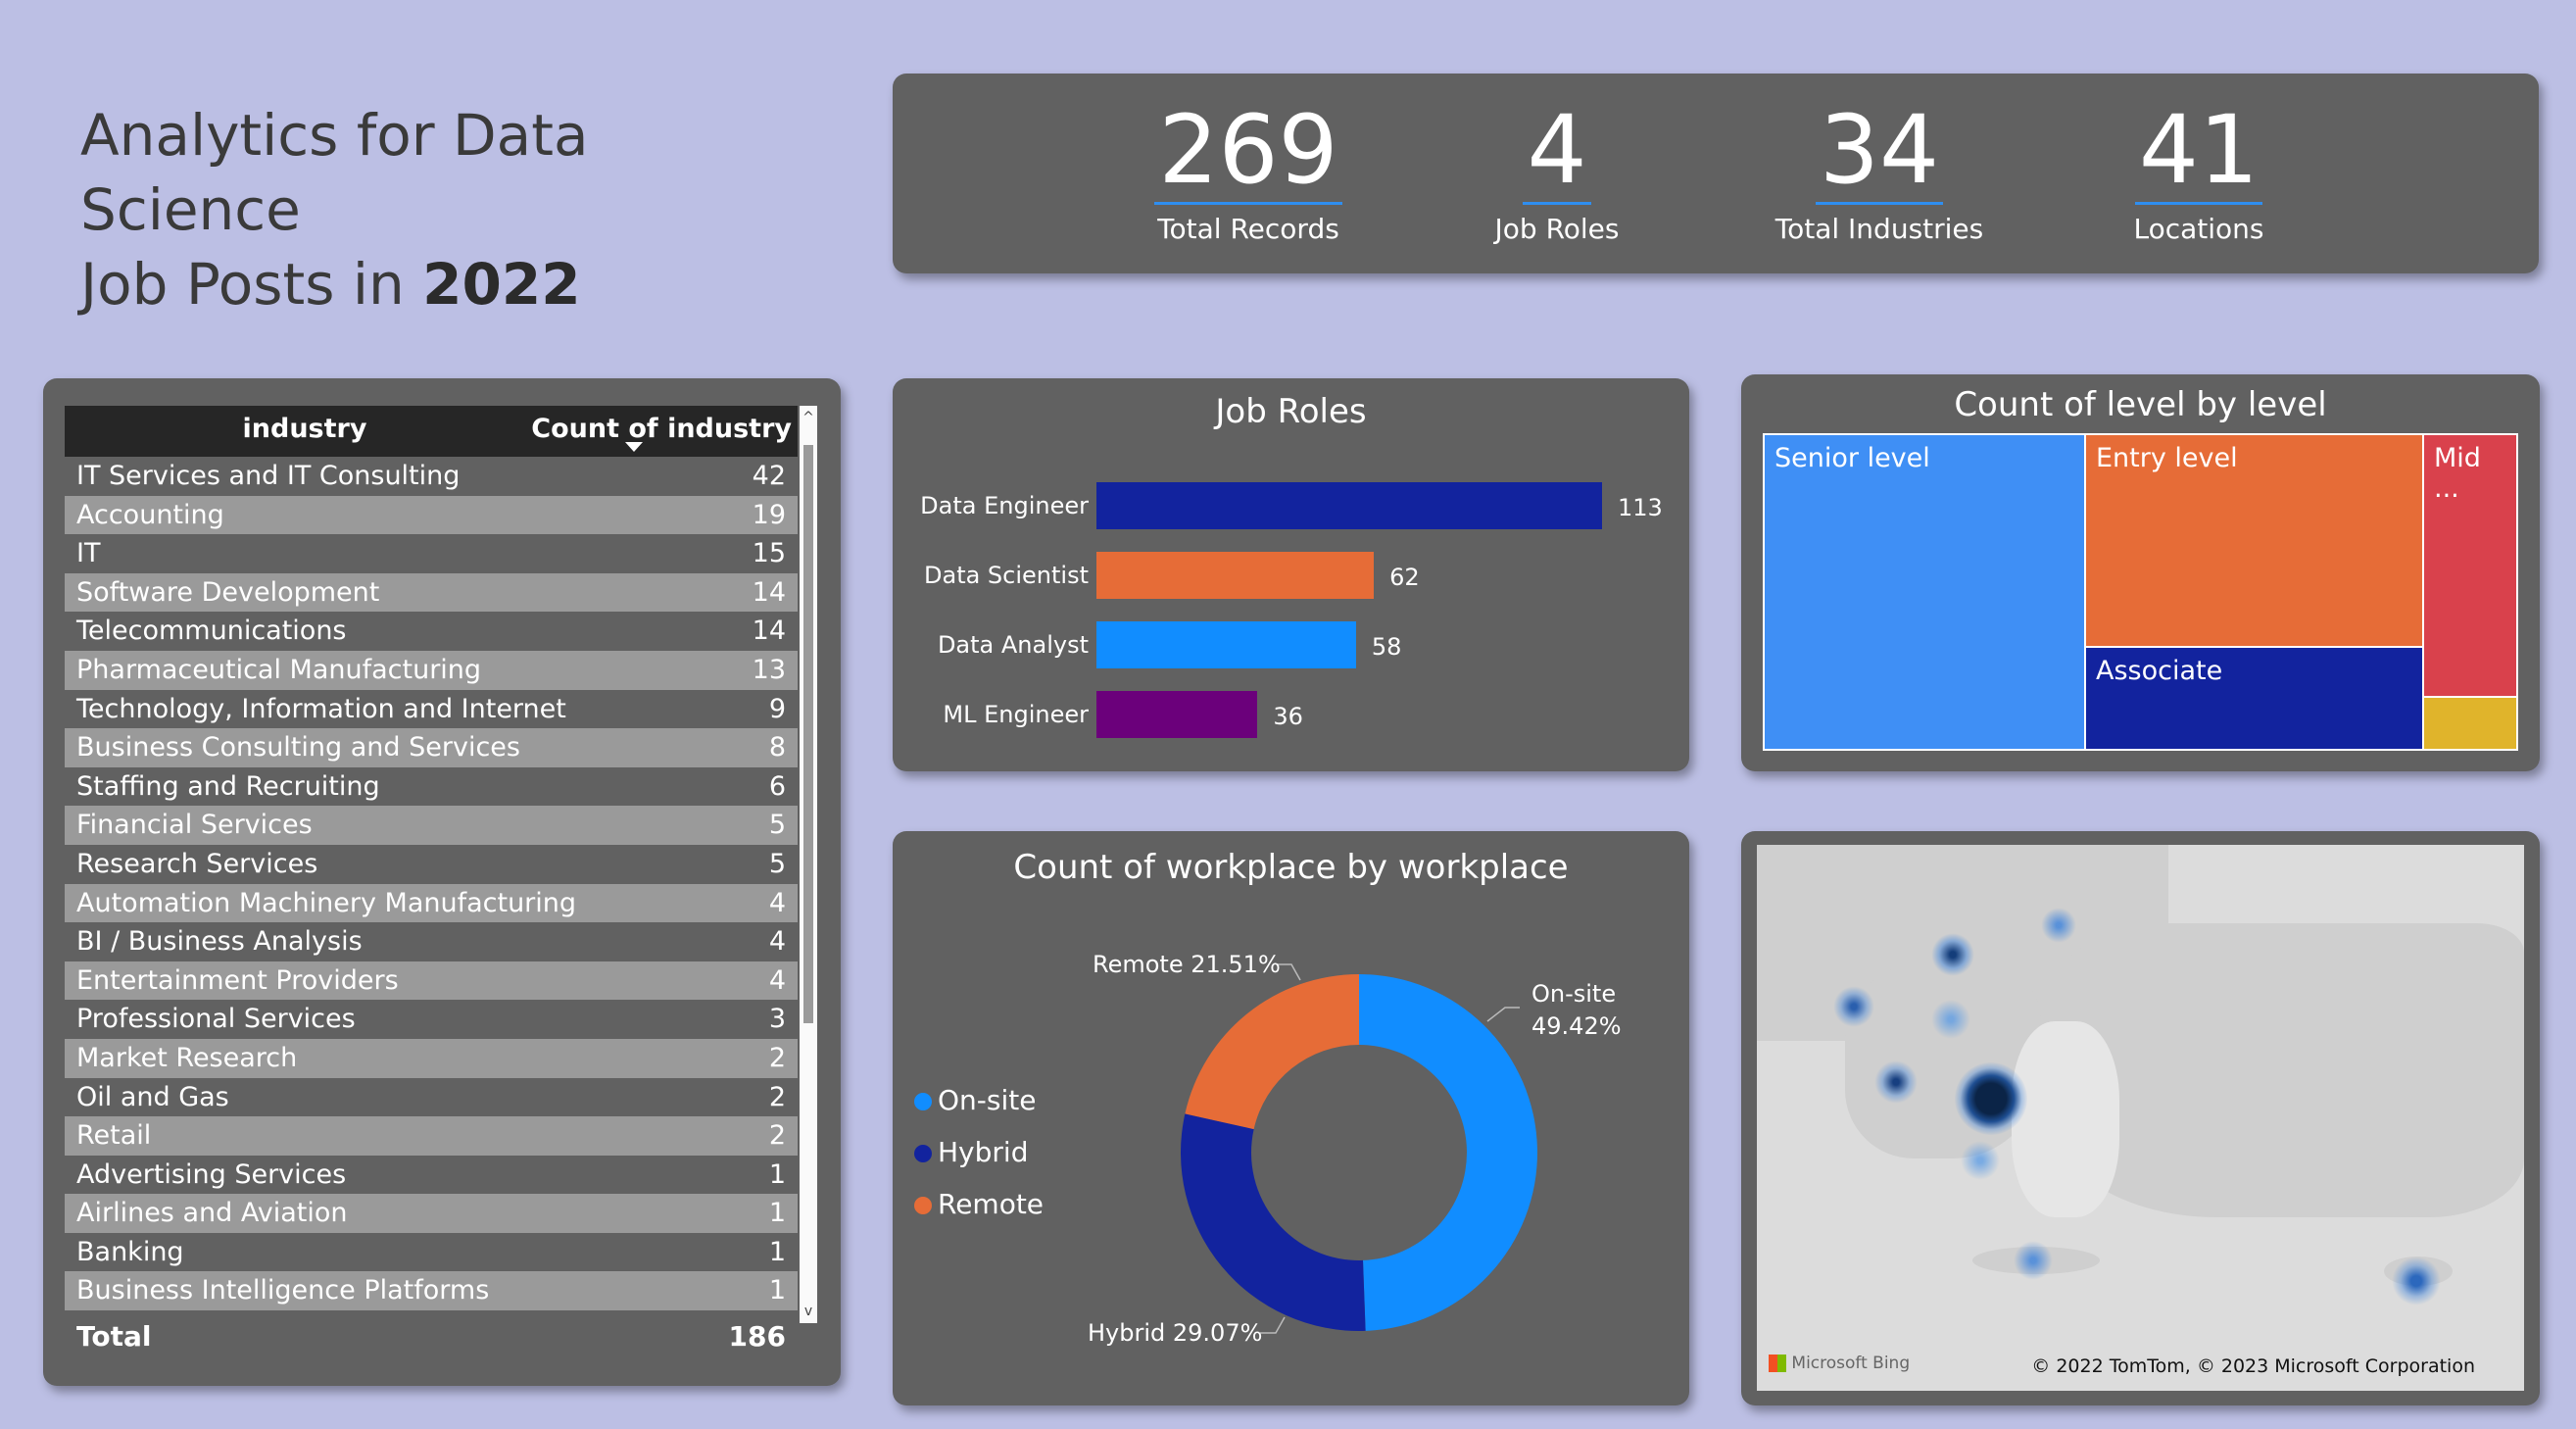 The height and width of the screenshot is (1429, 2576). I want to click on column-header-count: Count of industry, so click(661, 429).